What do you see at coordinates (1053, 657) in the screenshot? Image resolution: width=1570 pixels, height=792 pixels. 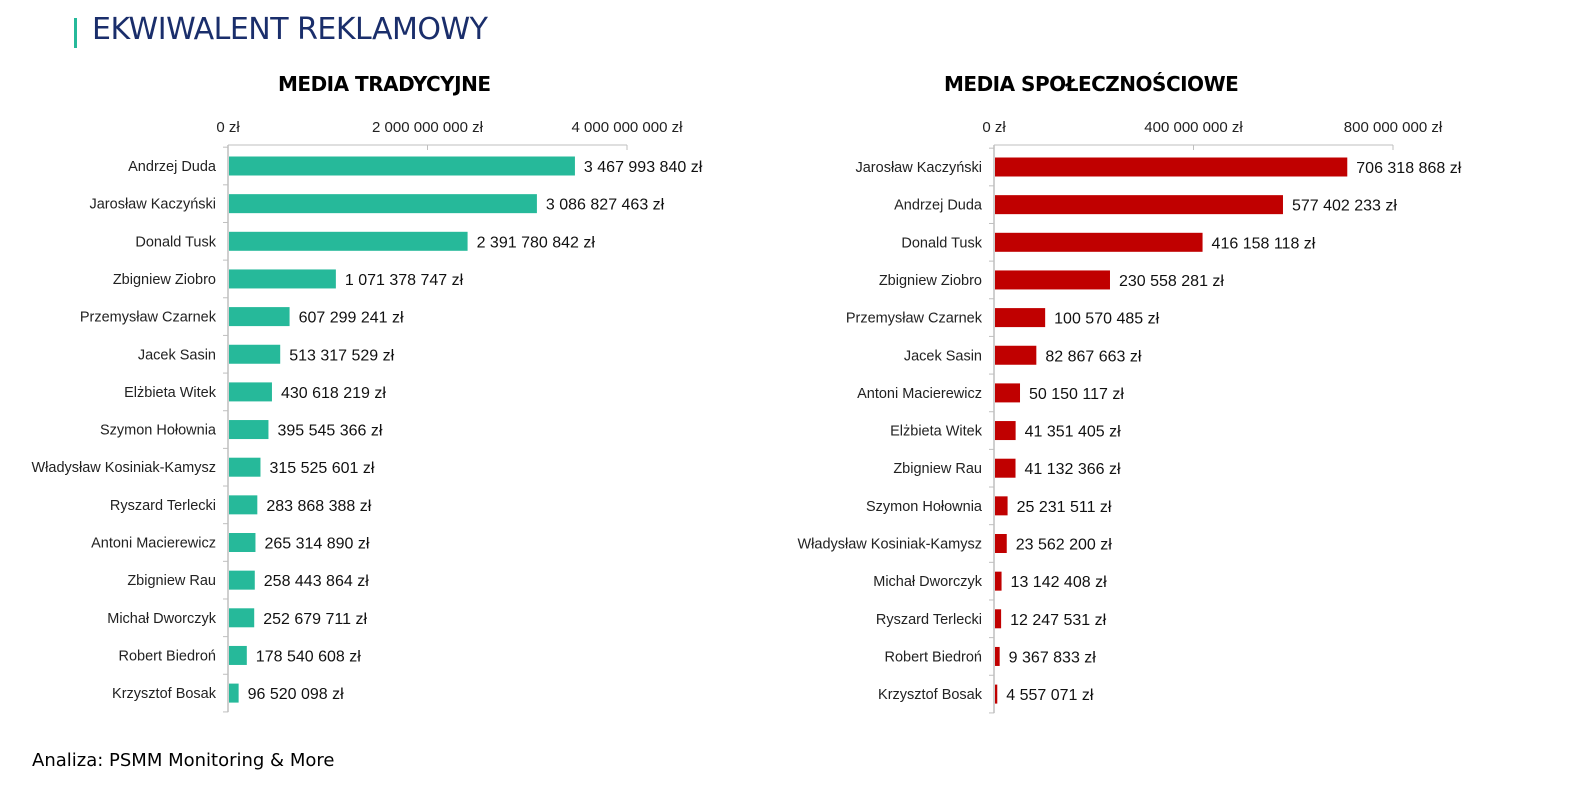 I see `data-label: 9 367 833 zł` at bounding box center [1053, 657].